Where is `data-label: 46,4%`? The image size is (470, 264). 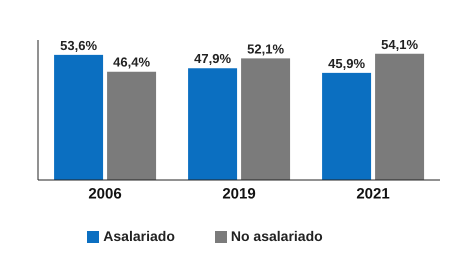
data-label: 46,4% is located at coordinates (131, 62).